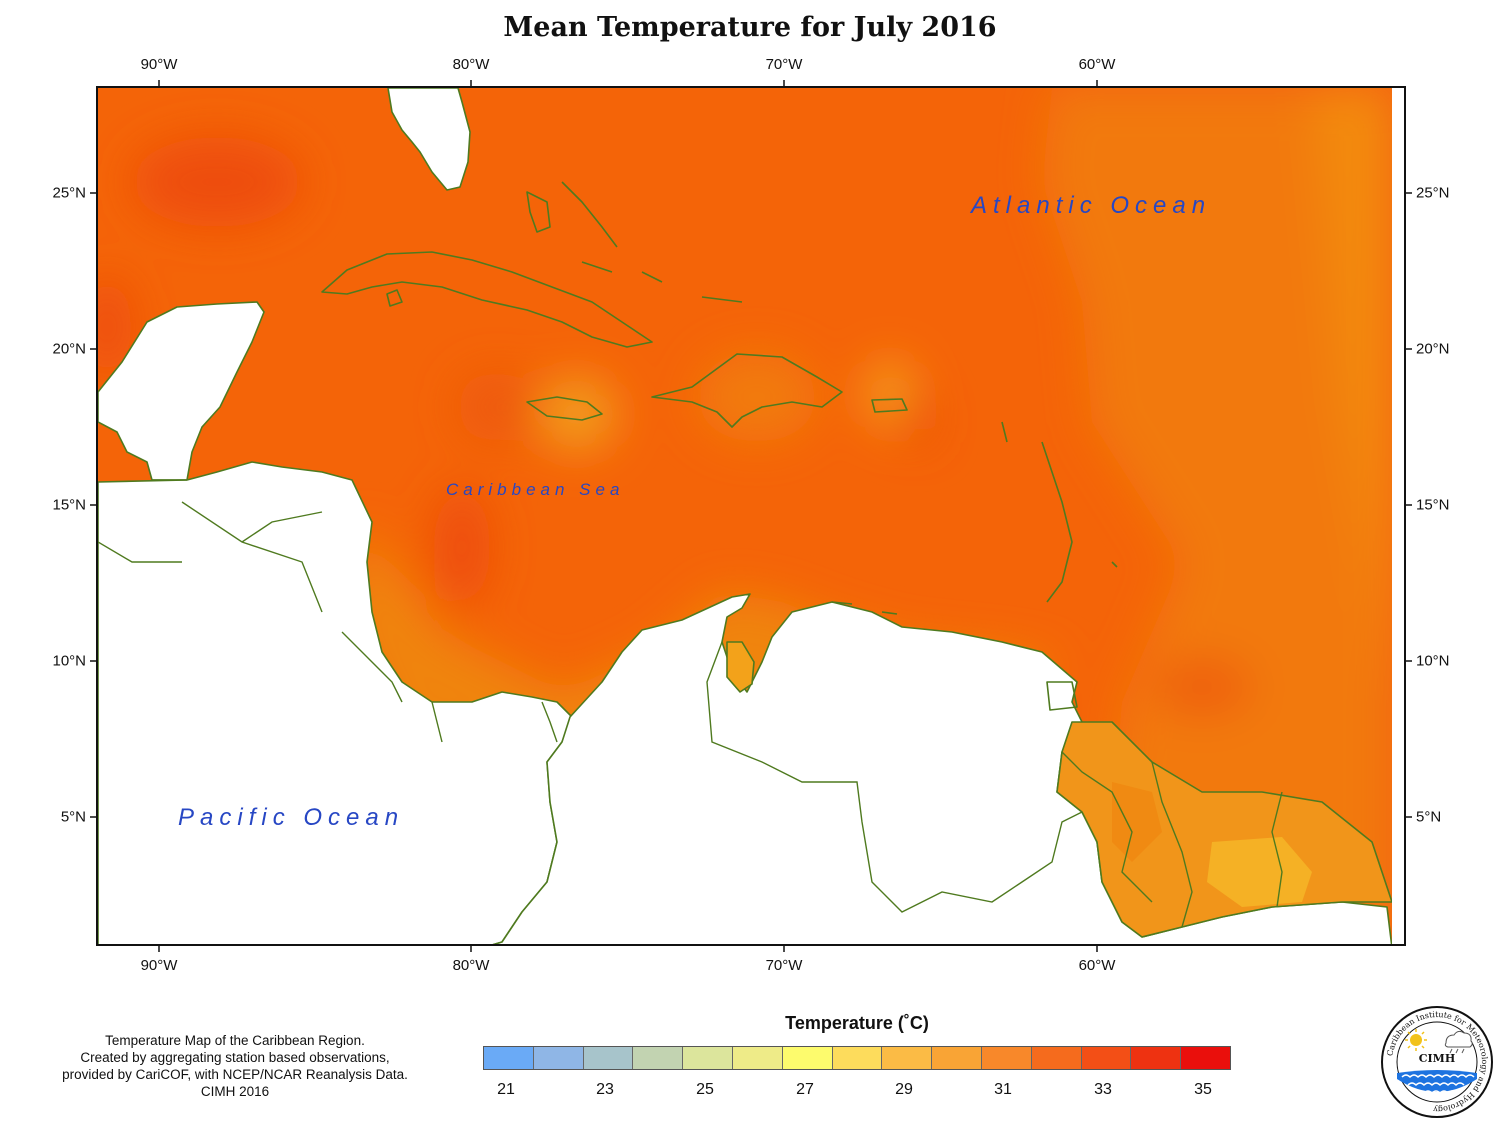 This screenshot has height=1125, width=1500. I want to click on legend-tick-29: 29, so click(904, 1089).